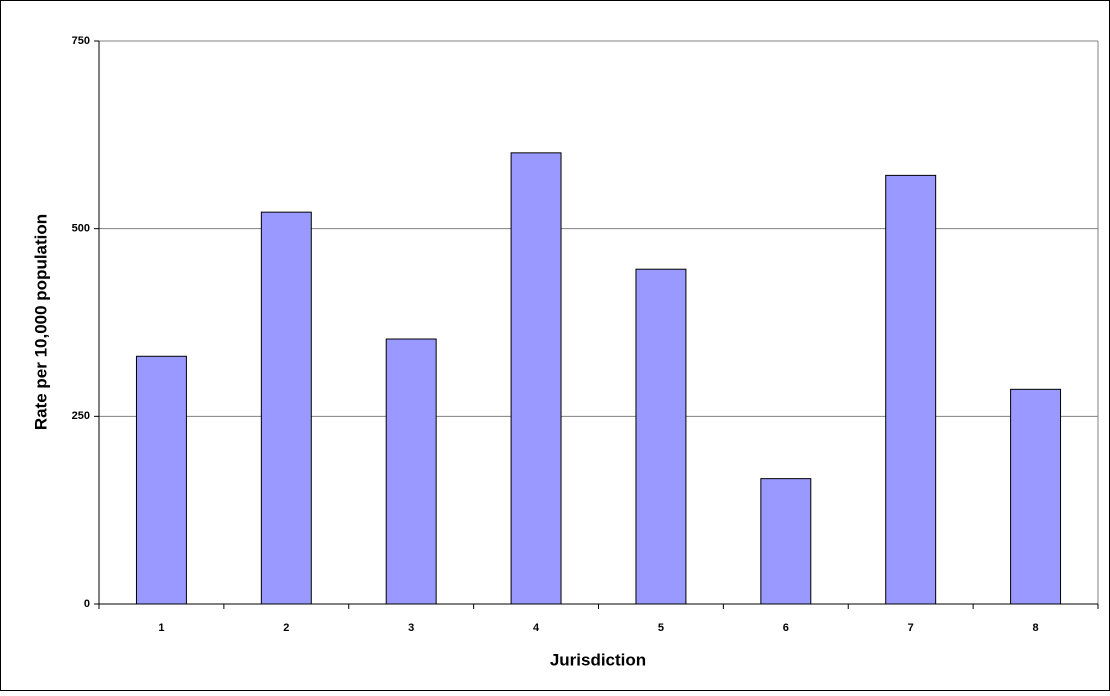 The width and height of the screenshot is (1110, 696). What do you see at coordinates (40, 322) in the screenshot?
I see `y-axis-title: Rate per 10,000 population` at bounding box center [40, 322].